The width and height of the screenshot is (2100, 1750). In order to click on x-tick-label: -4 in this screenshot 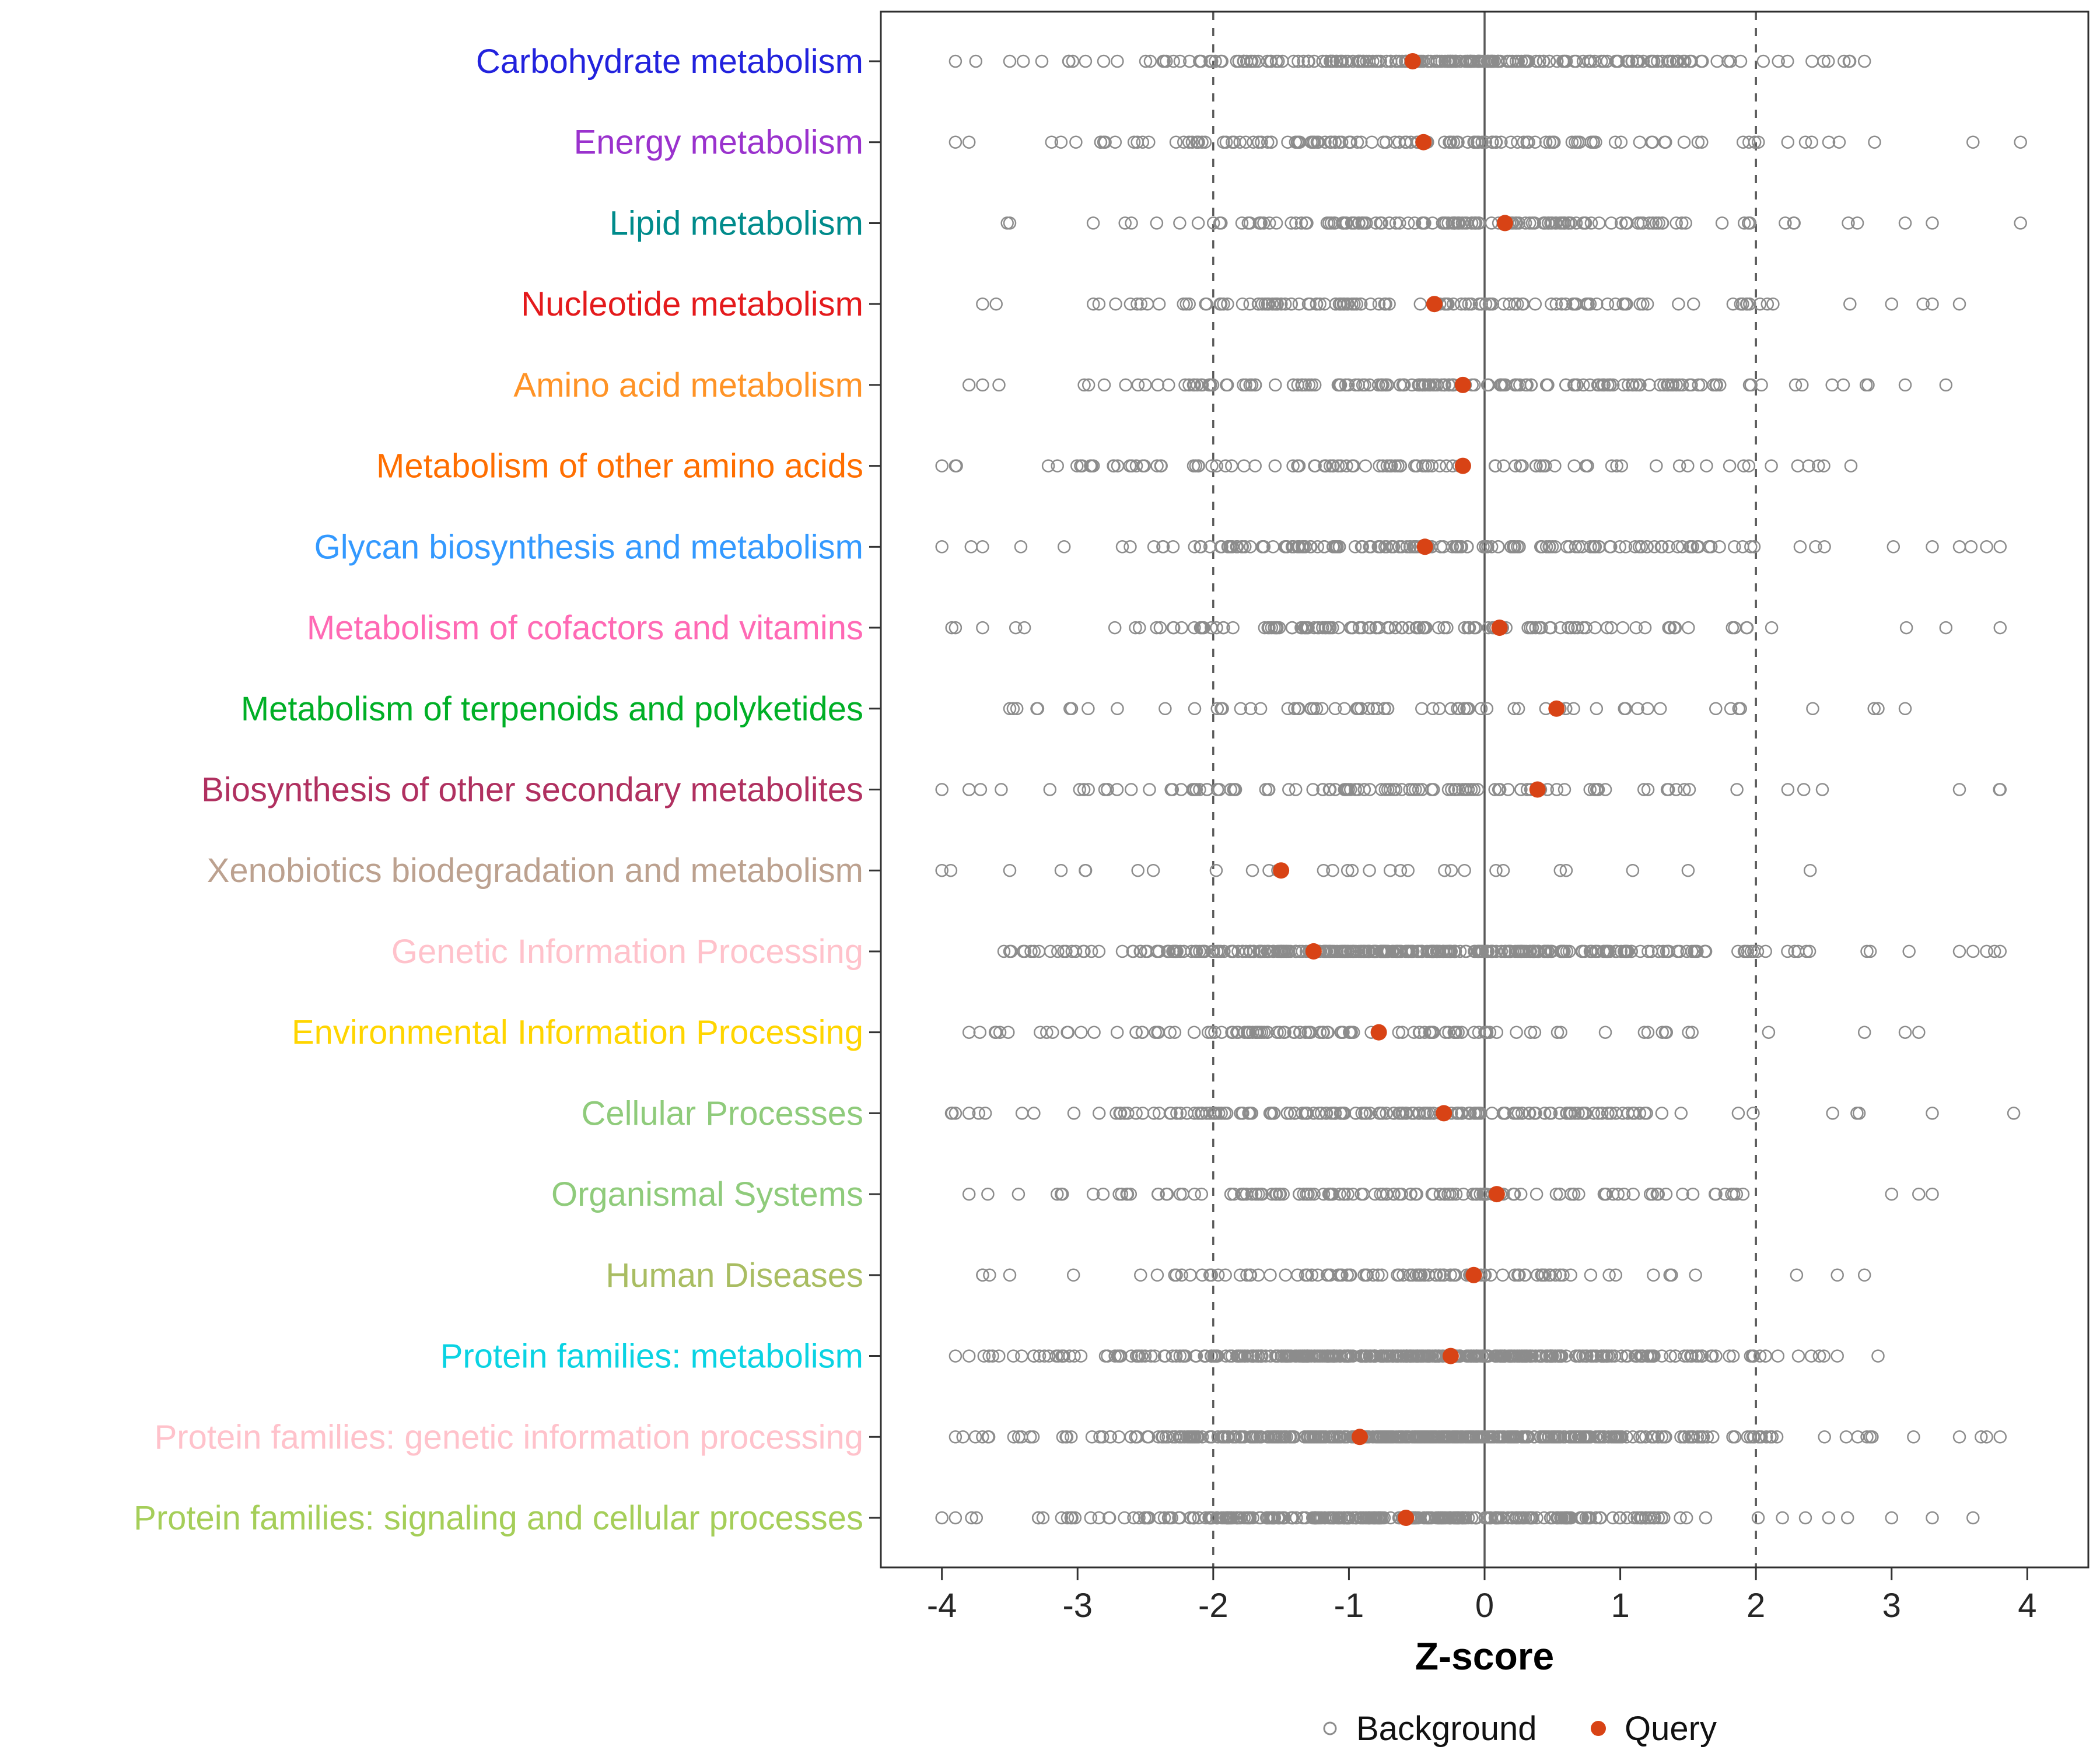, I will do `click(942, 1606)`.